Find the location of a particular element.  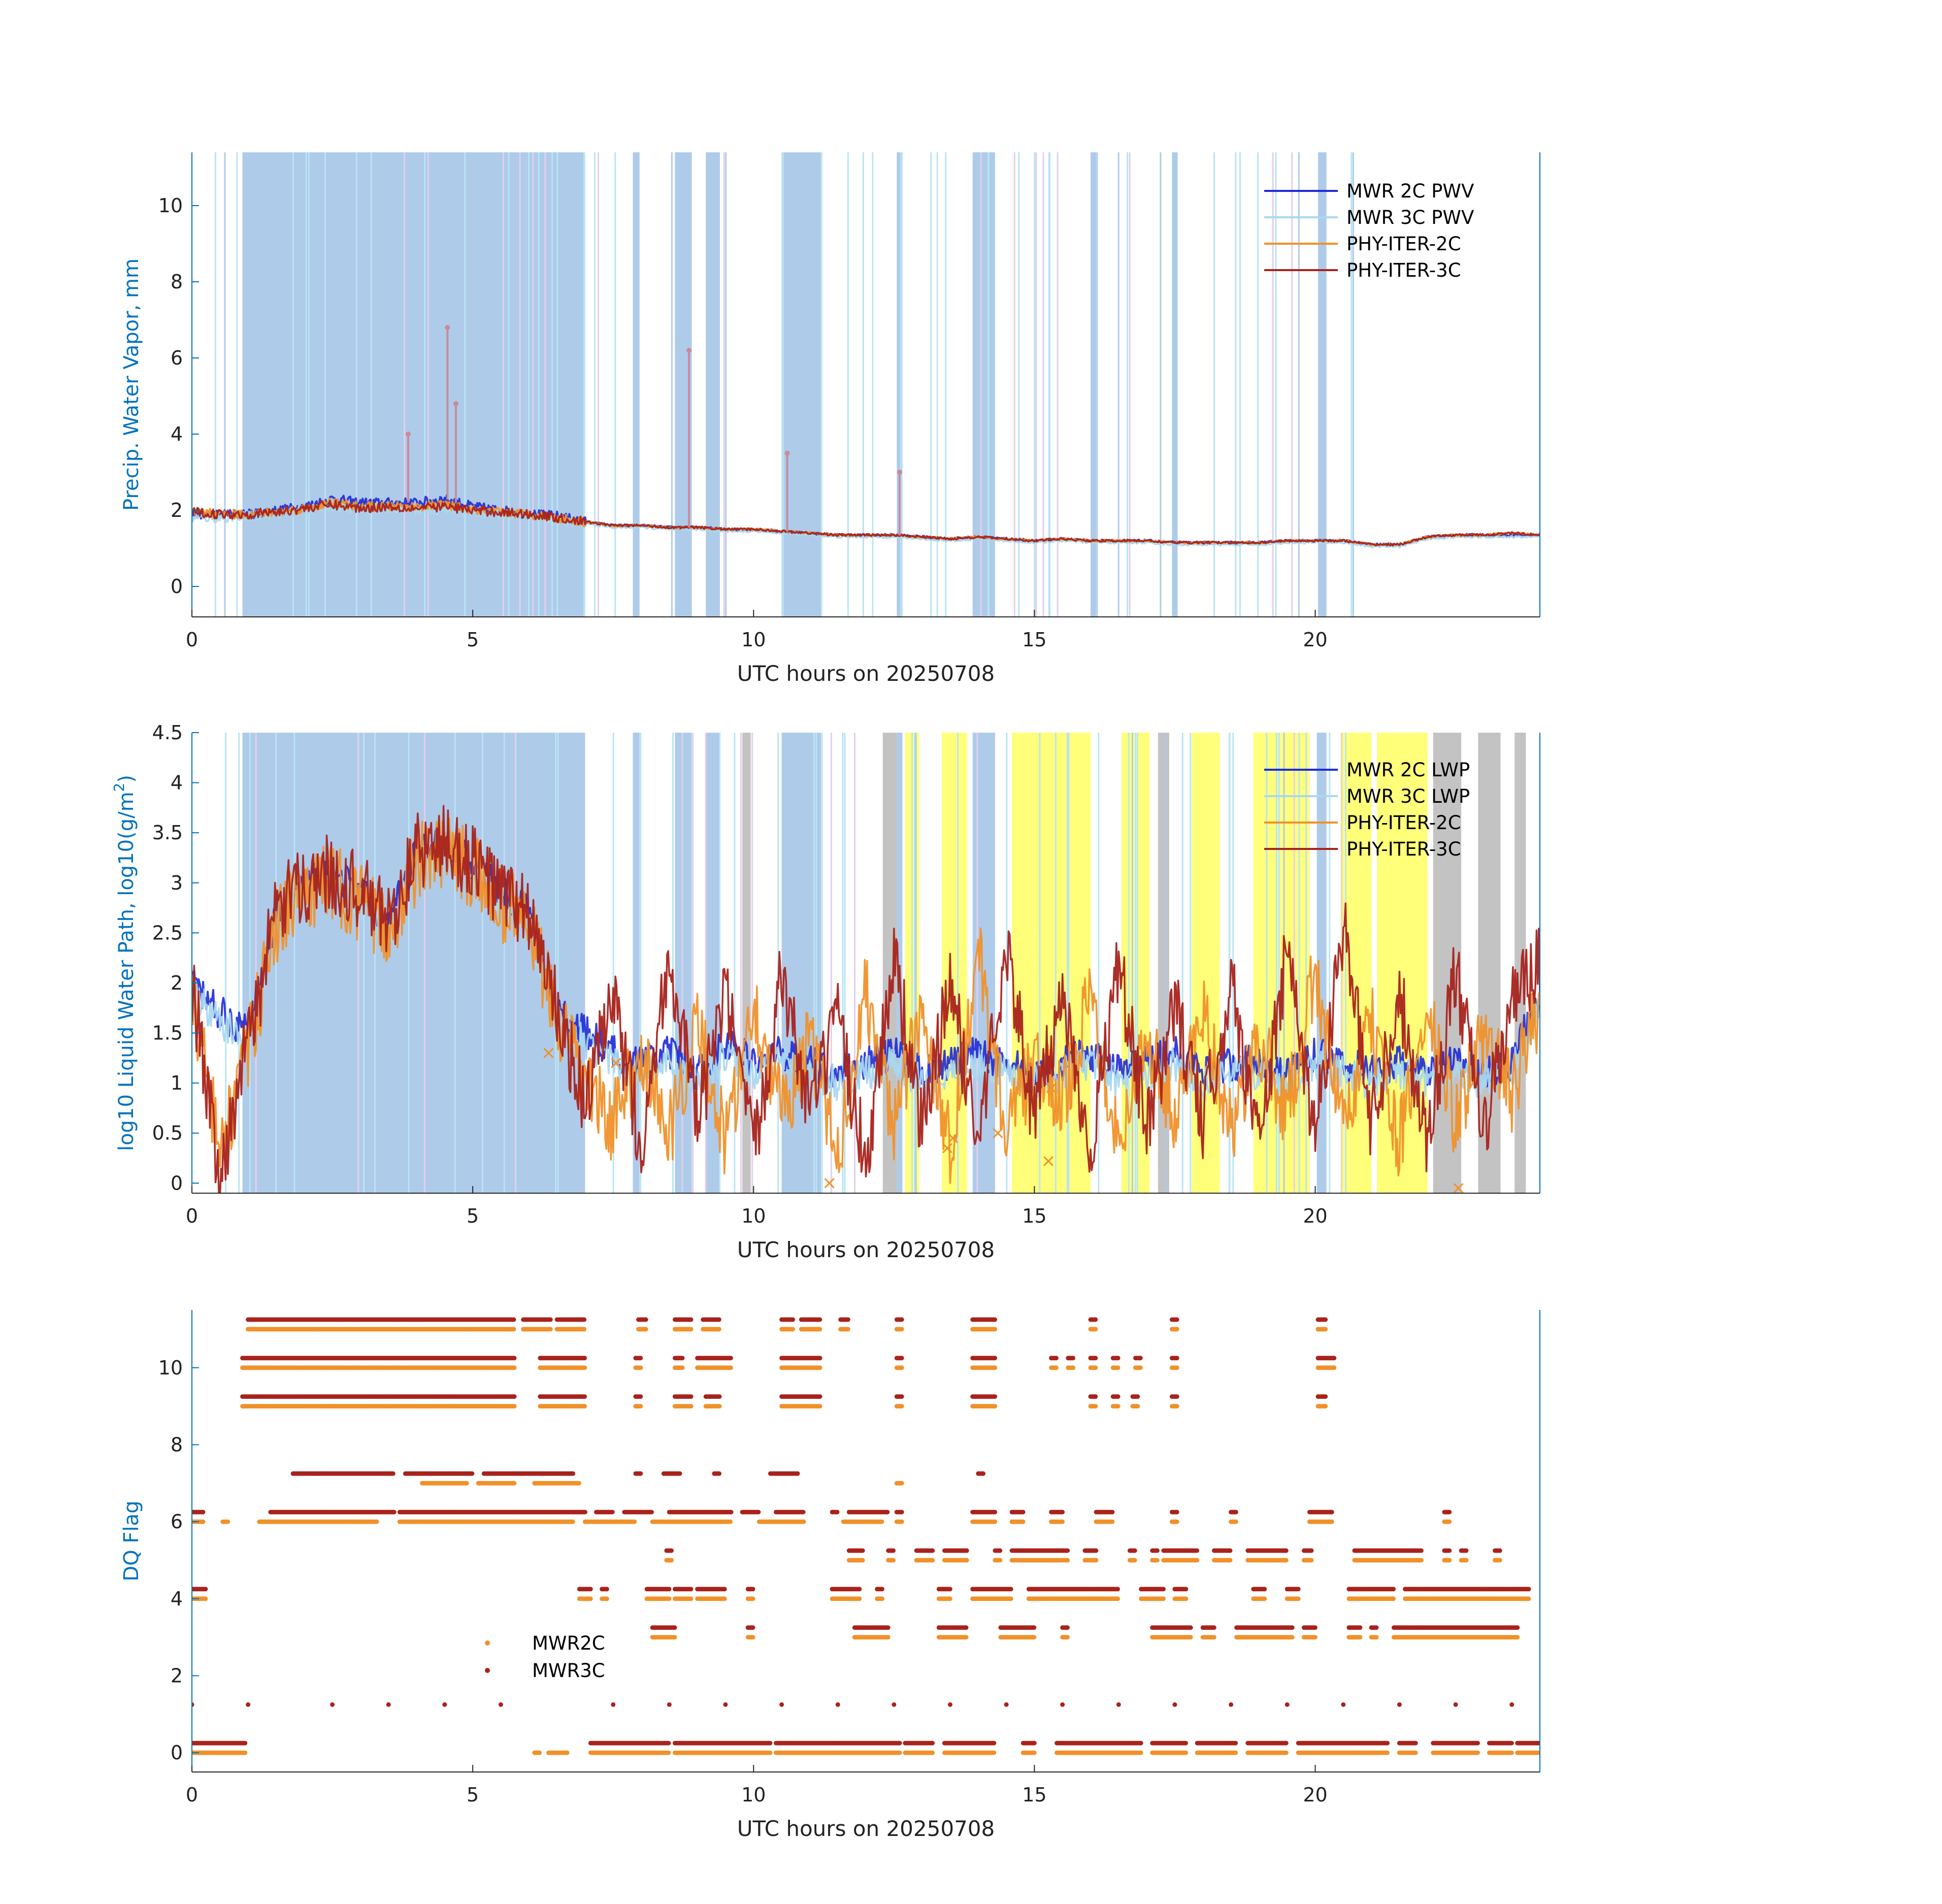

y-tick-label: 10 is located at coordinates (170, 206).